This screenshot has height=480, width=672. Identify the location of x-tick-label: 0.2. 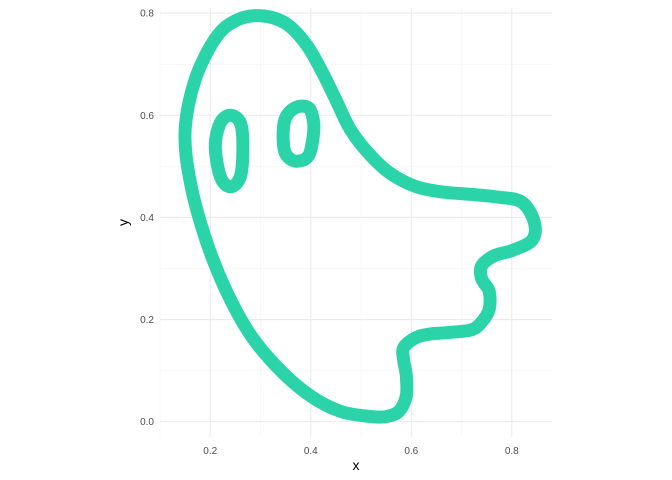
(210, 451).